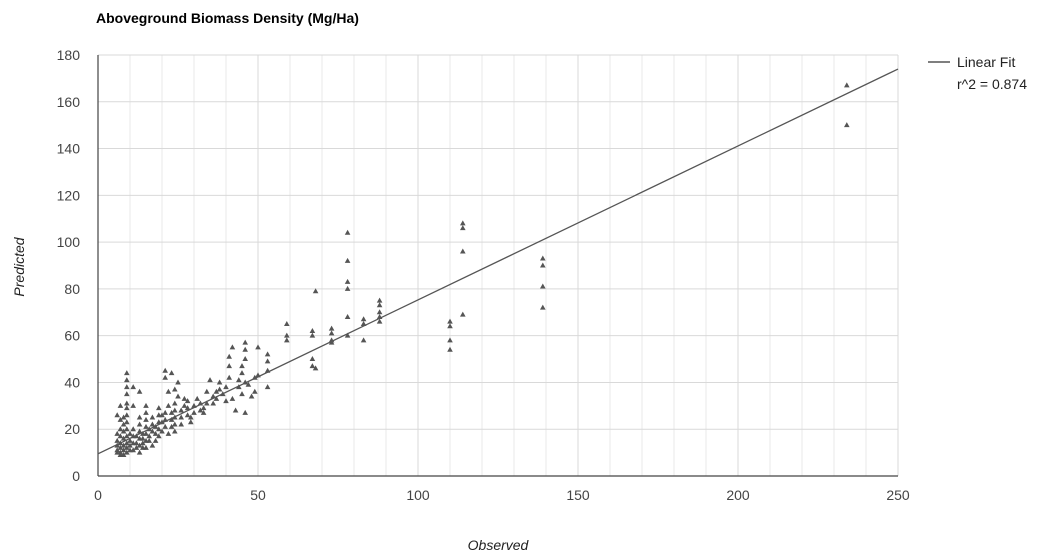 The width and height of the screenshot is (1044, 553). Describe the element at coordinates (69, 242) in the screenshot. I see `y-tick-label: 100` at that location.